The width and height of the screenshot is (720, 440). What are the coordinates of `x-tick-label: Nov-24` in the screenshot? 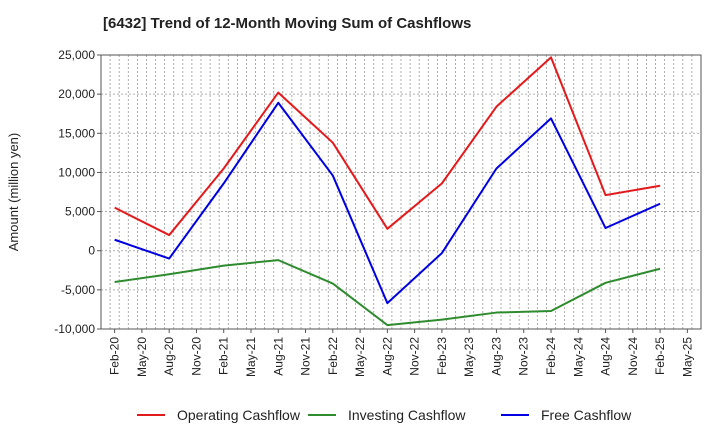 It's located at (633, 356).